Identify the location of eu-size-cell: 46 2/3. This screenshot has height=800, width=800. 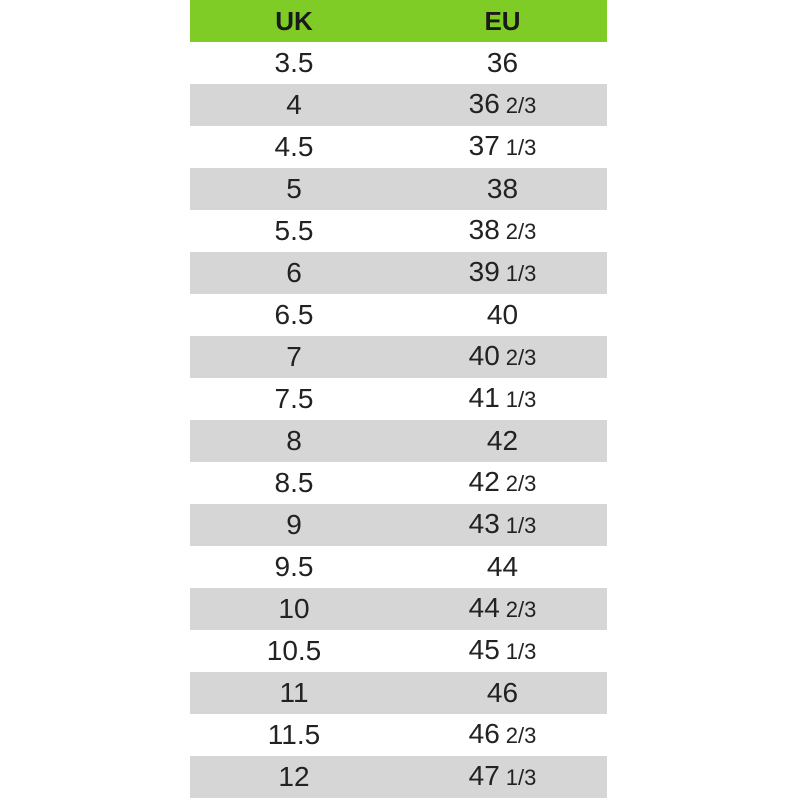
(502, 735).